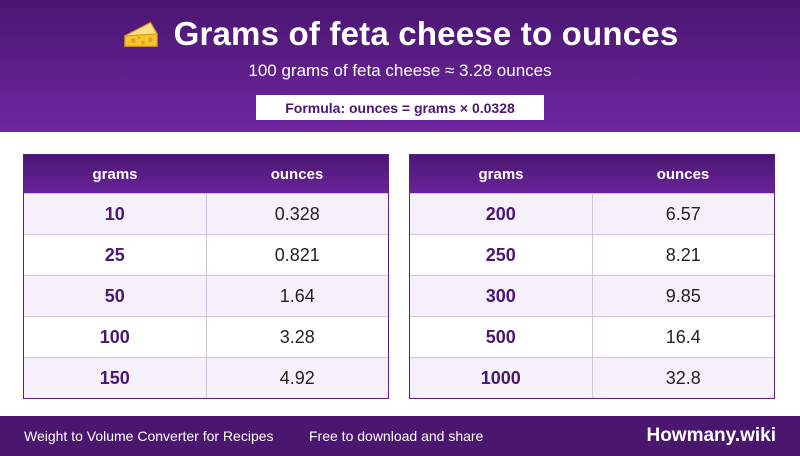 Image resolution: width=800 pixels, height=456 pixels. I want to click on ounces-cell: 32.8, so click(683, 377).